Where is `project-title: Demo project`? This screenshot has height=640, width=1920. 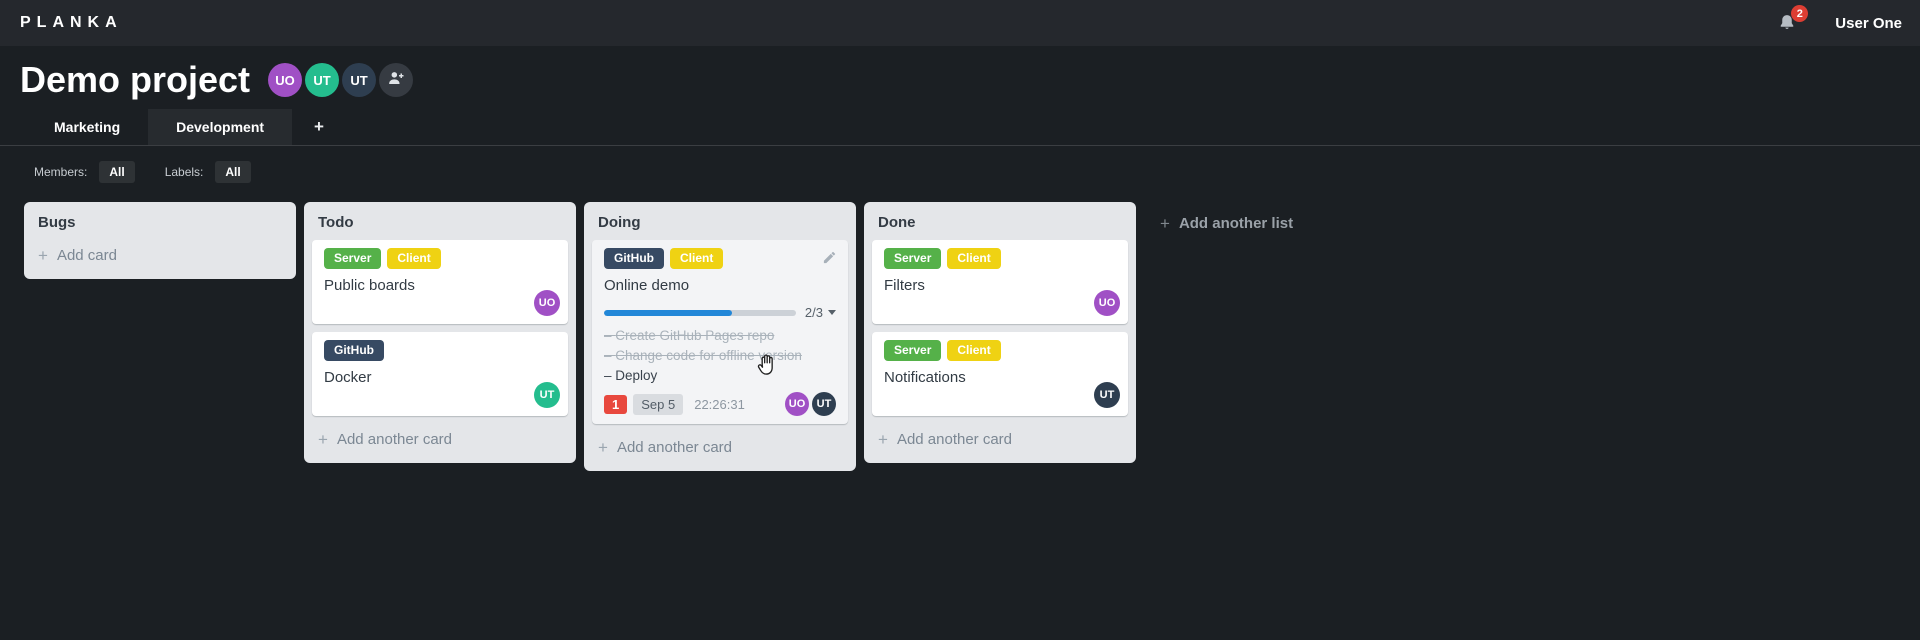
project-title: Demo project is located at coordinates (135, 79).